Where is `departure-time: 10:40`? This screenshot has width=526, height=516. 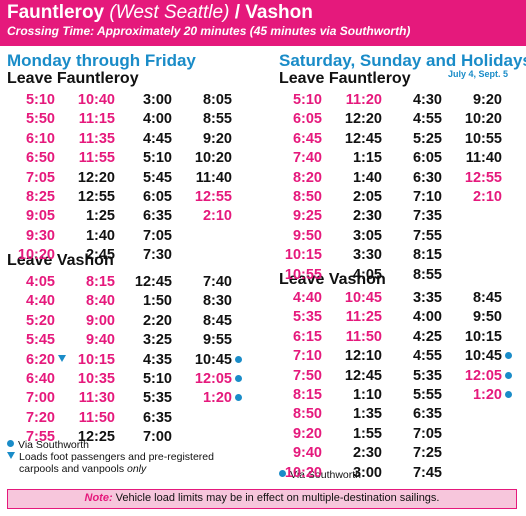
departure-time: 10:40 is located at coordinates (96, 100).